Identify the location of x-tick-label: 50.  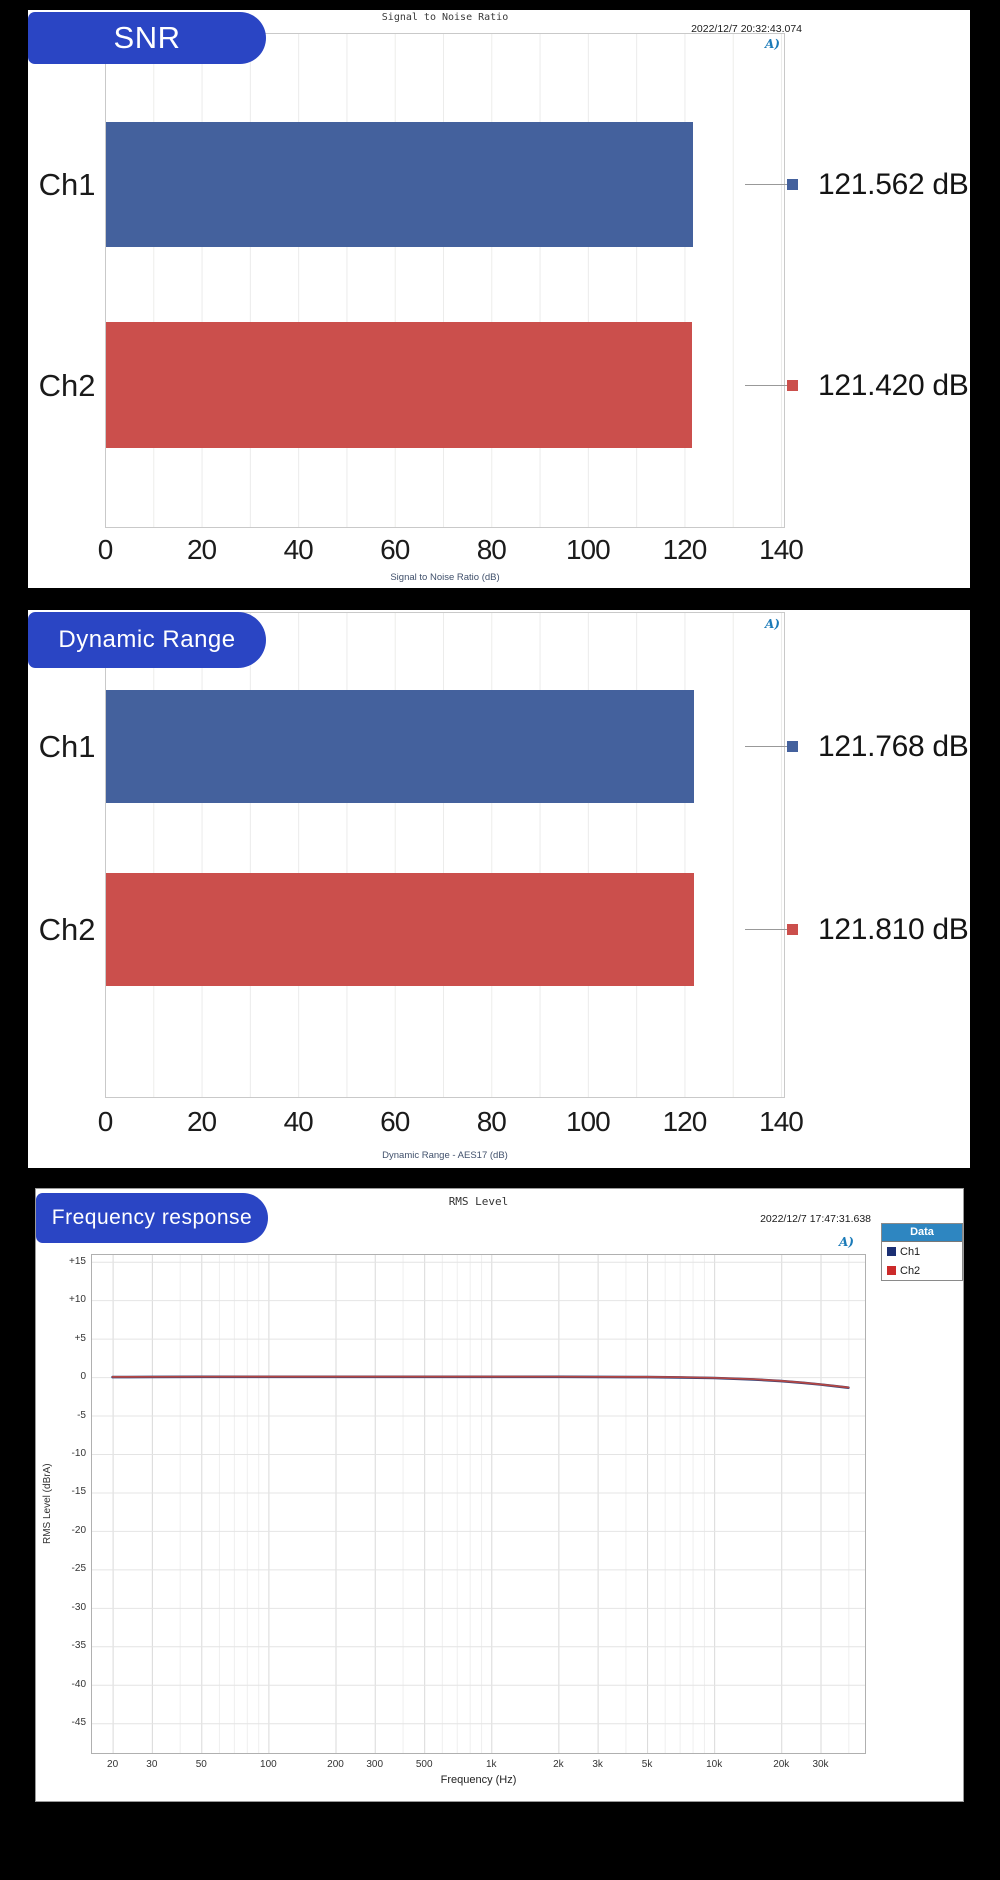
(201, 1764).